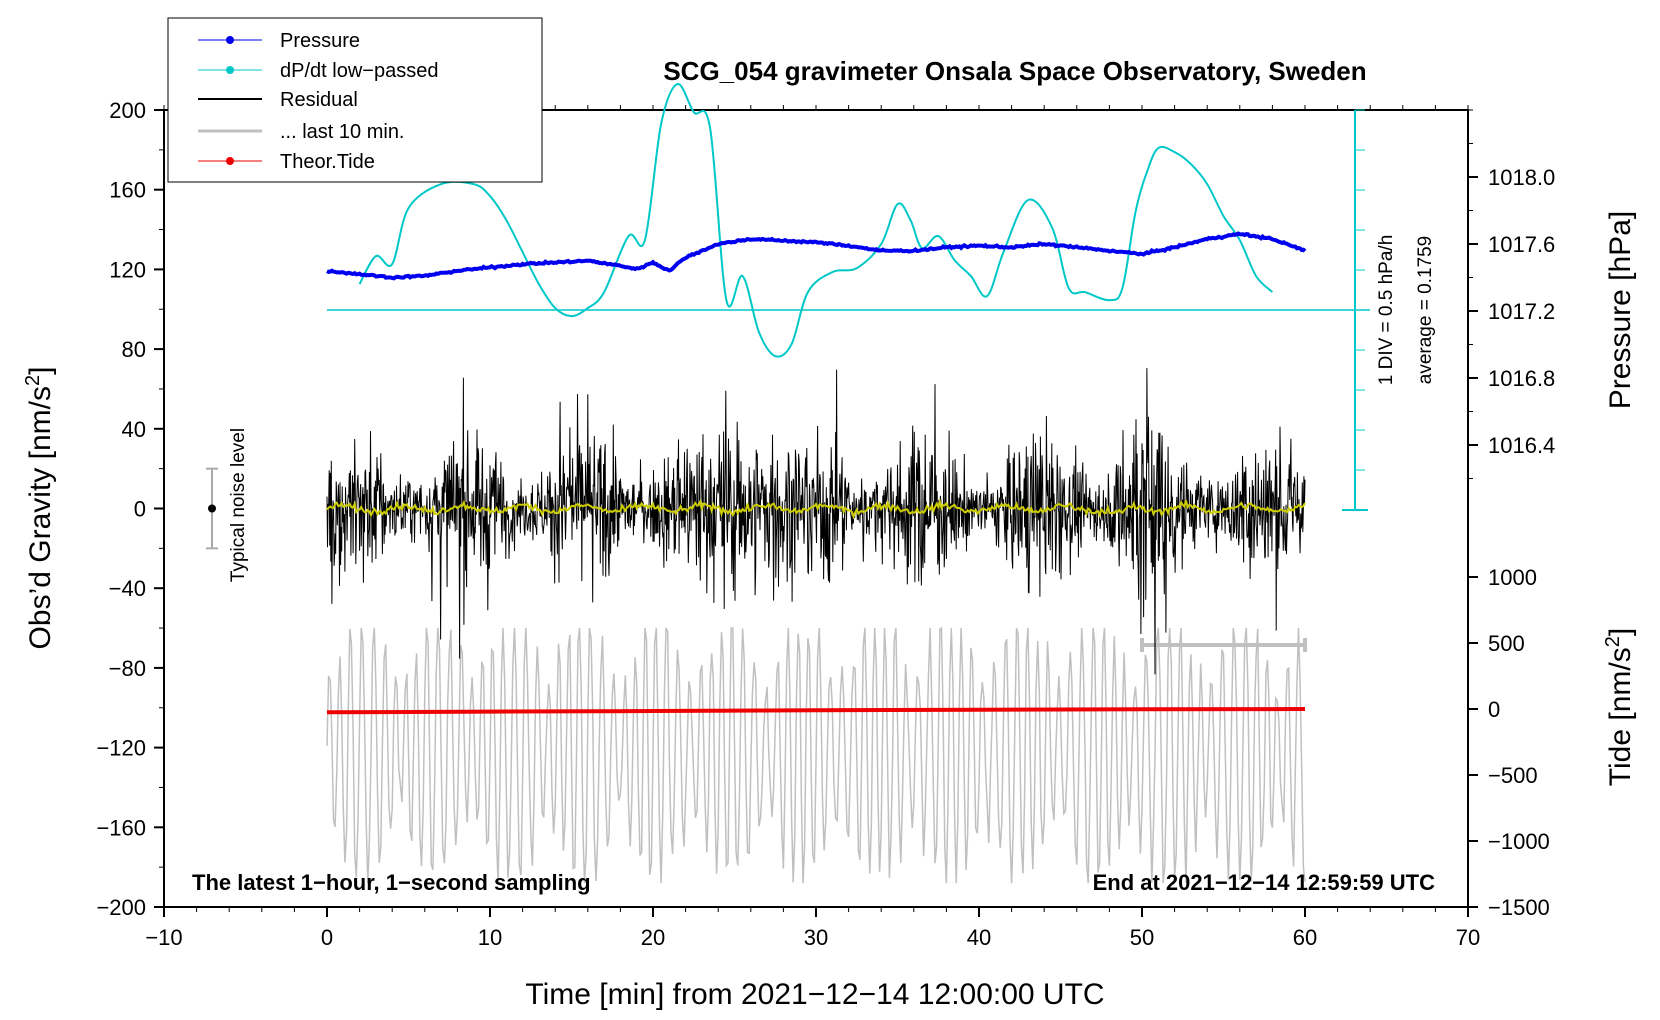 This screenshot has width=1660, height=1020. What do you see at coordinates (1521, 311) in the screenshot?
I see `pressure-tick-label: 1017.2` at bounding box center [1521, 311].